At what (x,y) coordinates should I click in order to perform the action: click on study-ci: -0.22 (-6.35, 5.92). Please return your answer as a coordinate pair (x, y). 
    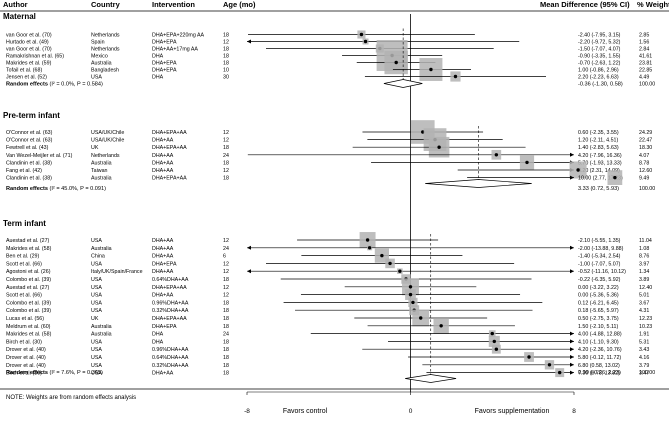
    Looking at the image, I should click on (599, 280).